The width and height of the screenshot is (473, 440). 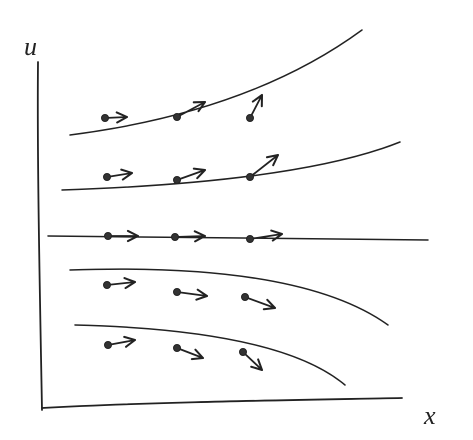 What do you see at coordinates (30, 46) in the screenshot?
I see `y-axis-label: u` at bounding box center [30, 46].